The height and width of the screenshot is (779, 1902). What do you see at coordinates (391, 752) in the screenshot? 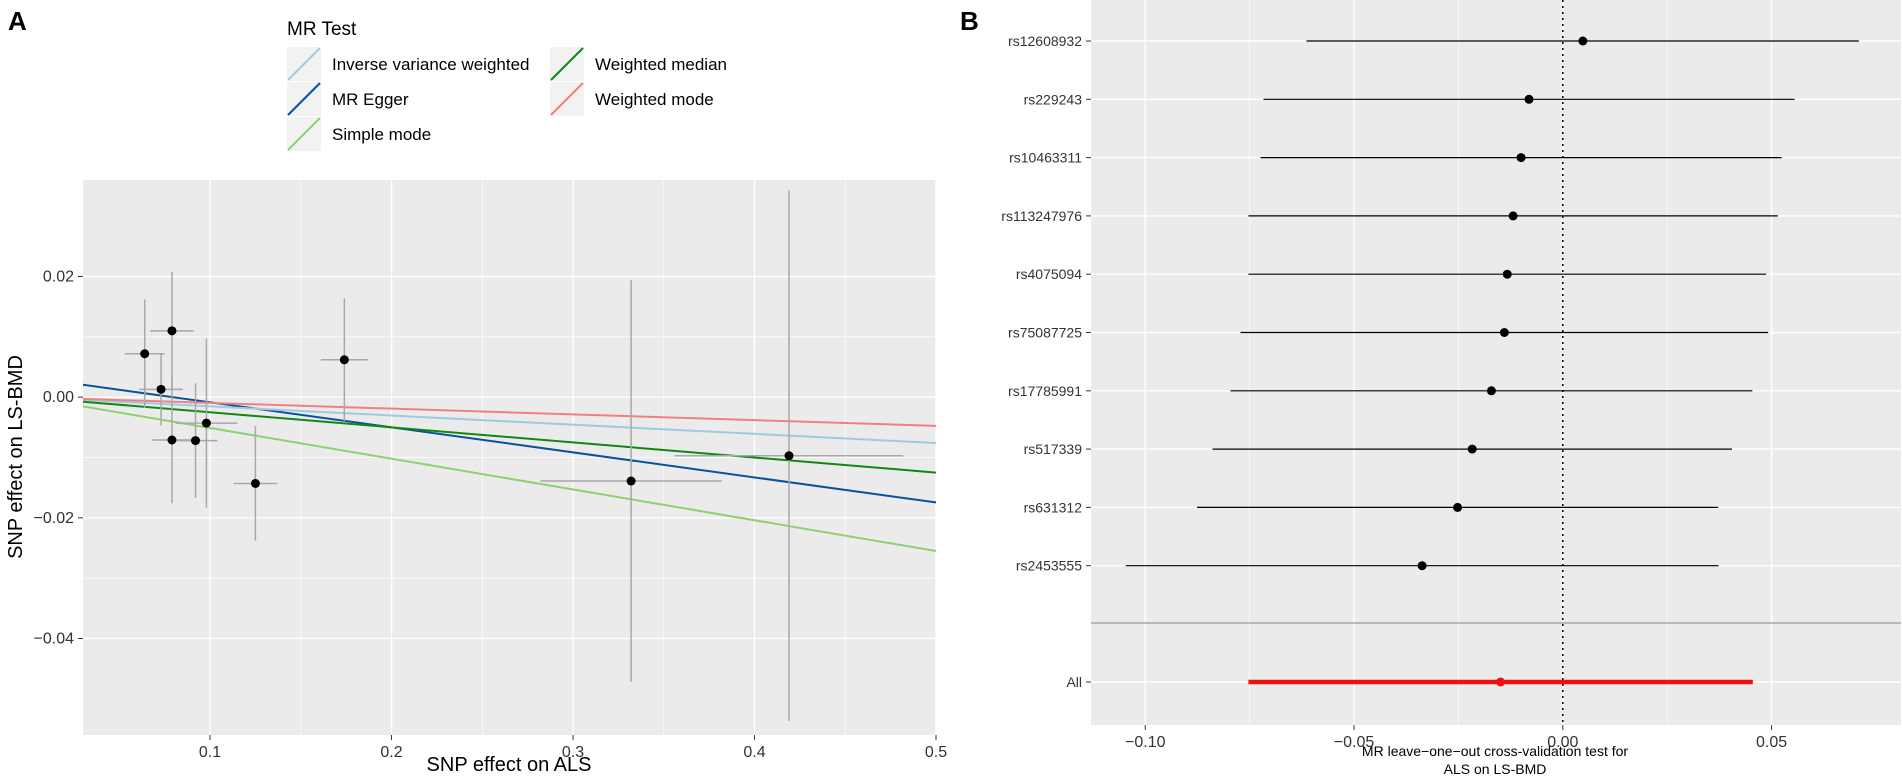
I see `x-tick-label: 0.2` at bounding box center [391, 752].